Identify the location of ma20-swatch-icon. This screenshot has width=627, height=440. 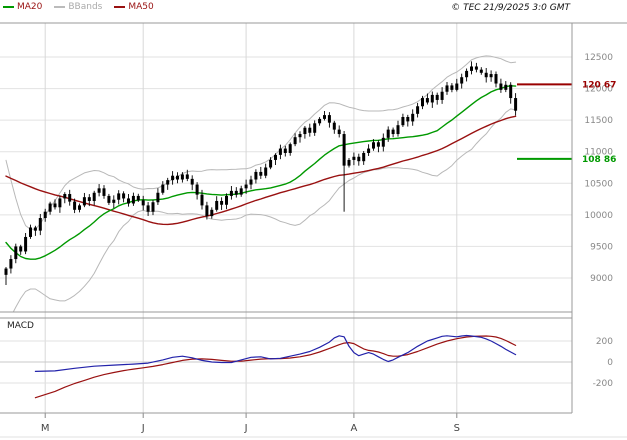
(8, 7).